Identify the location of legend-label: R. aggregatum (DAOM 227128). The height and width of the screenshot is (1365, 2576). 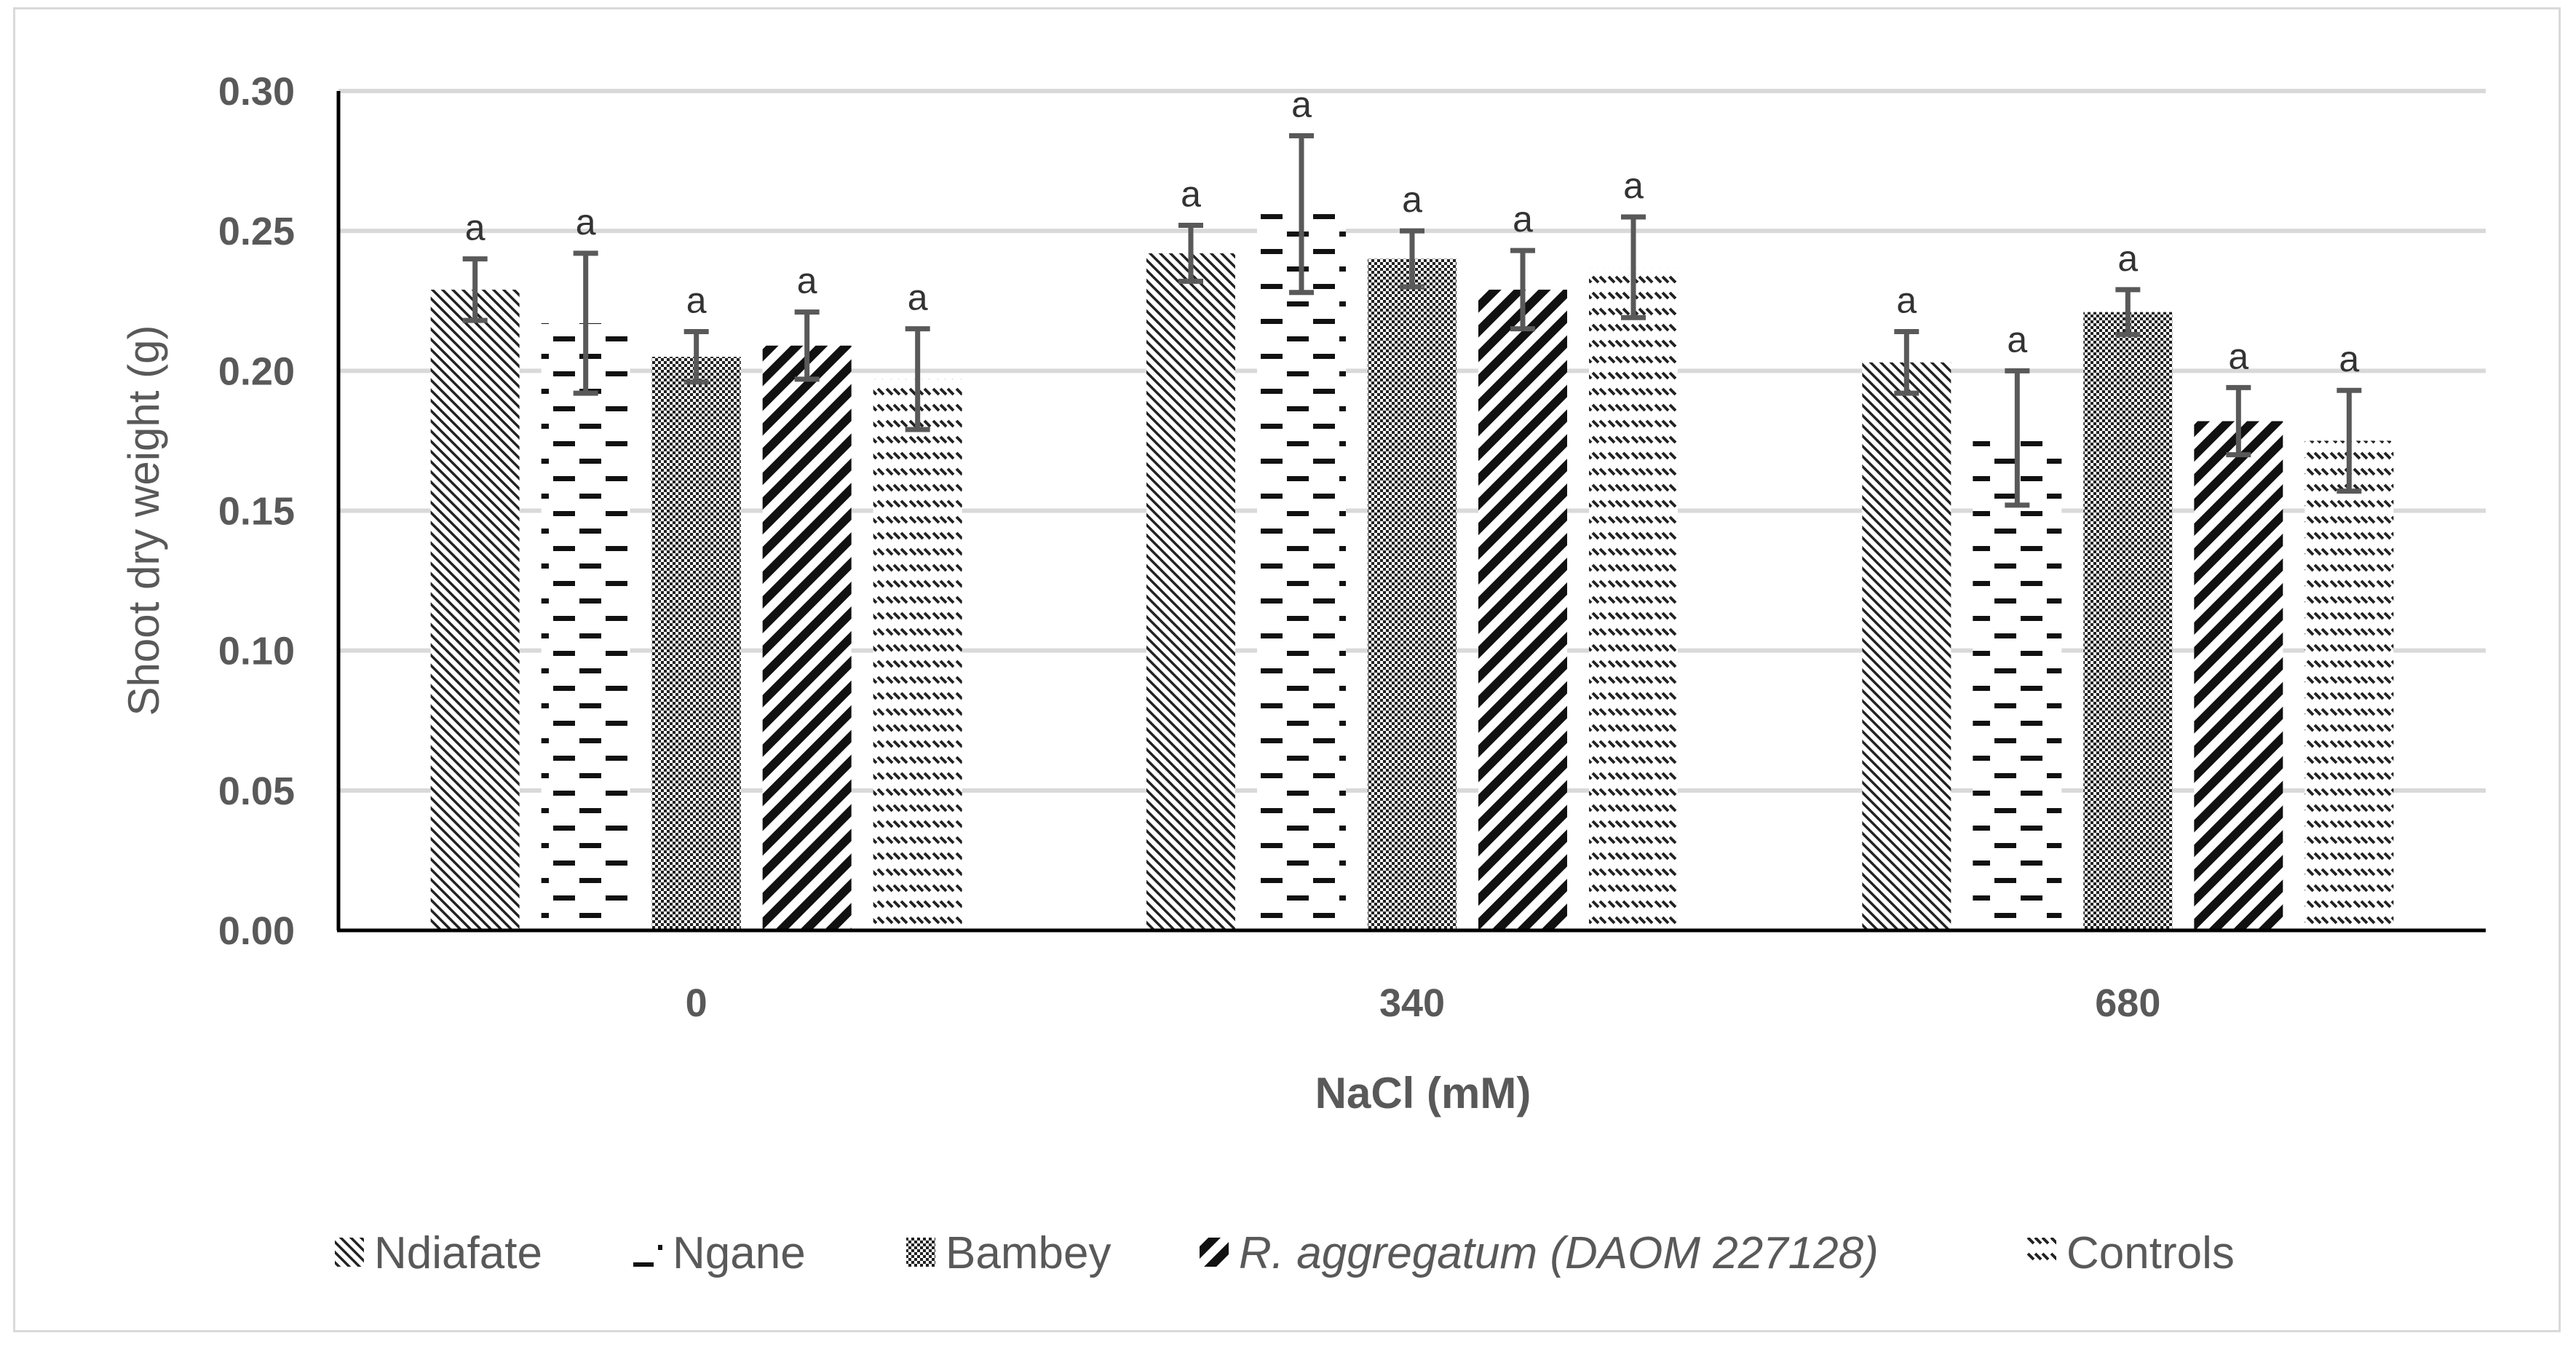
(1559, 1253).